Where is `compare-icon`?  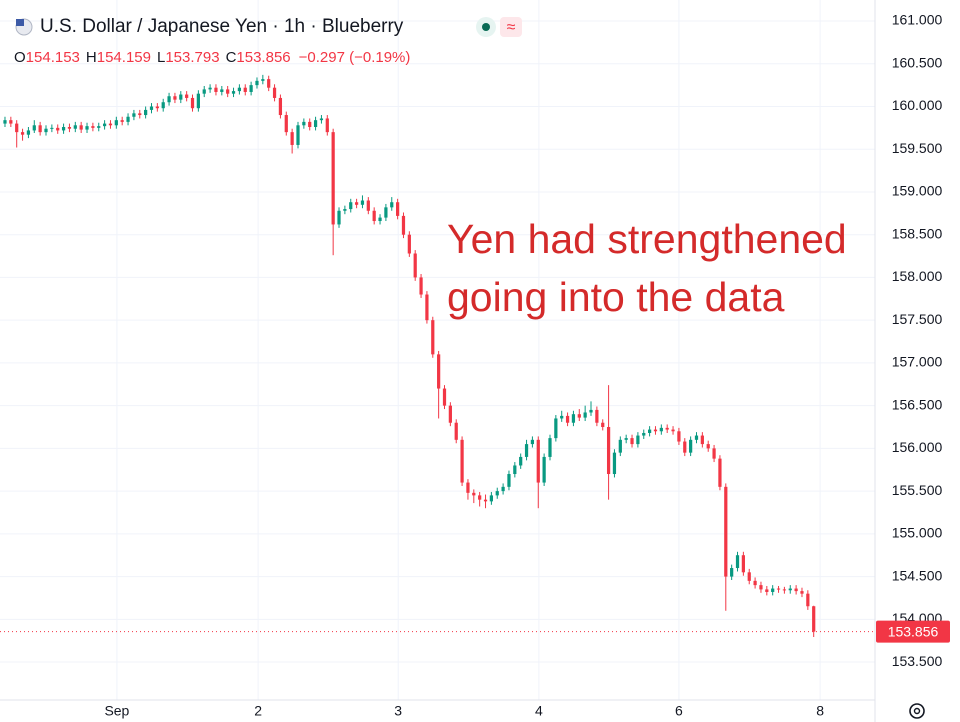 compare-icon is located at coordinates (511, 27).